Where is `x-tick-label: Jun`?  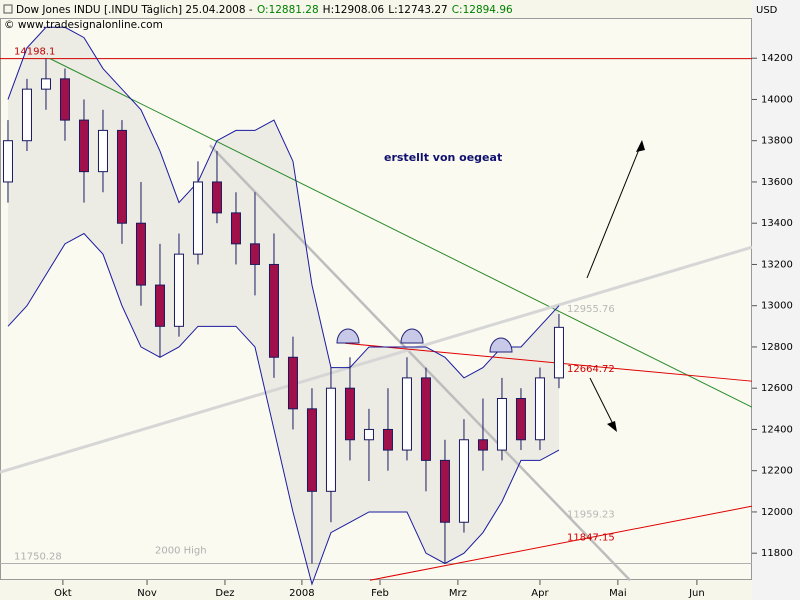
x-tick-label: Jun is located at coordinates (696, 593).